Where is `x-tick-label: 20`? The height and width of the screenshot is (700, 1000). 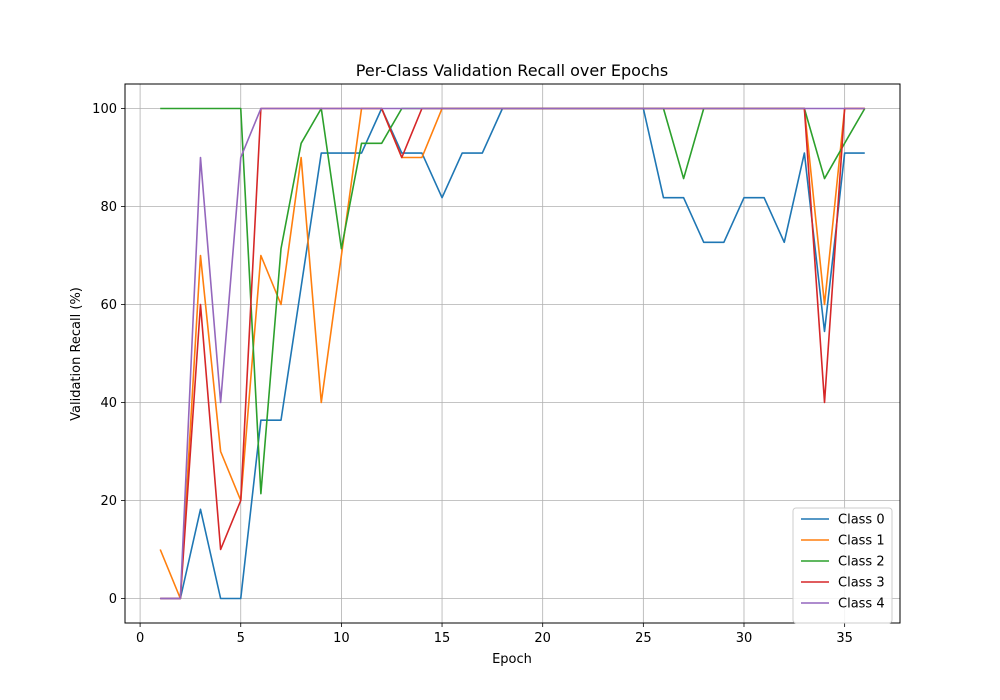
x-tick-label: 20 is located at coordinates (542, 638).